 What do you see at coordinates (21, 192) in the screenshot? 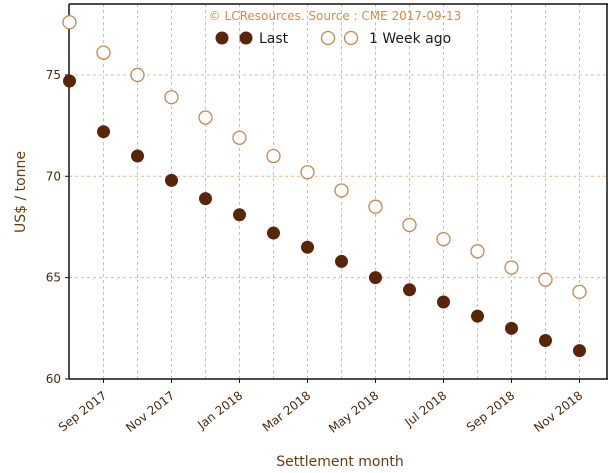
I see `y-axis-title: US$ / tonne` at bounding box center [21, 192].